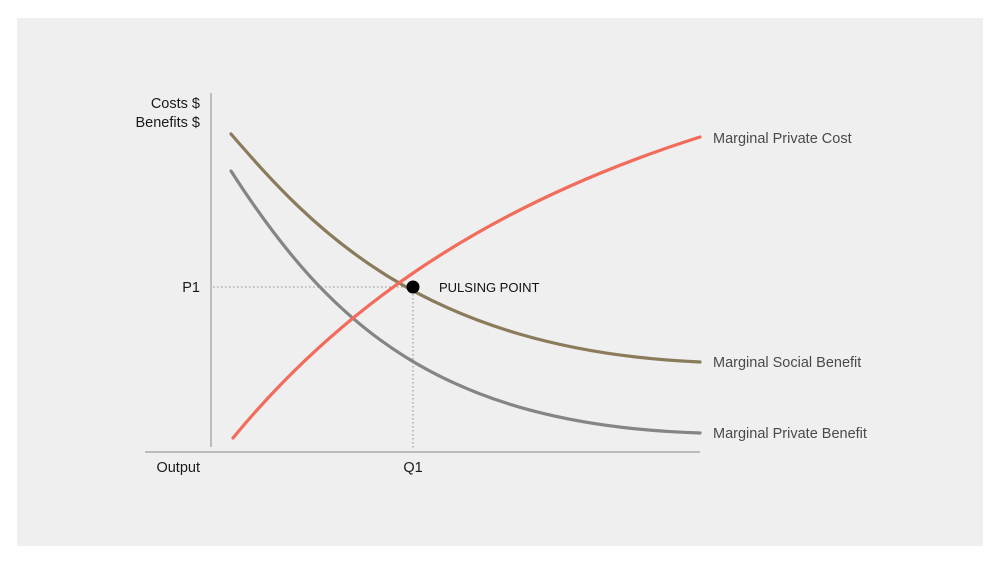 The height and width of the screenshot is (562, 1000). Describe the element at coordinates (413, 287) in the screenshot. I see `pulsing-point-marker` at that location.